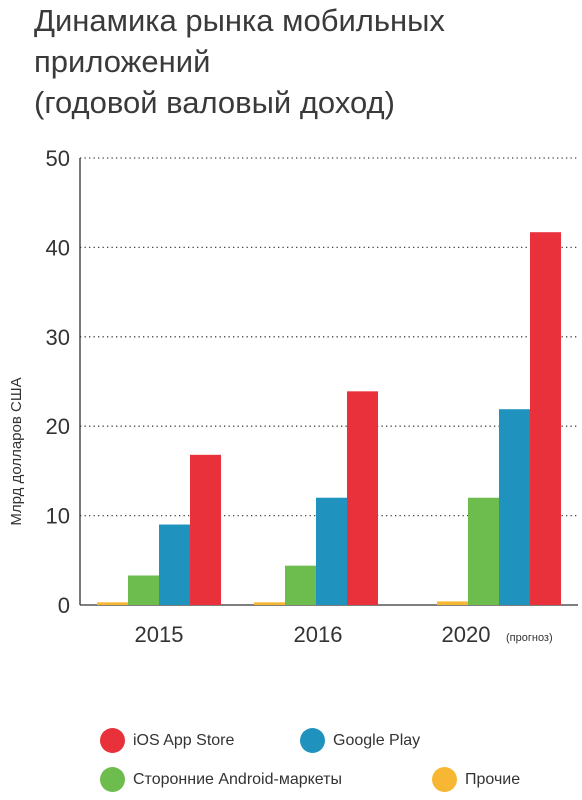 Image resolution: width=582 pixels, height=800 pixels. I want to click on y-tick-label-40: 40, so click(58, 247).